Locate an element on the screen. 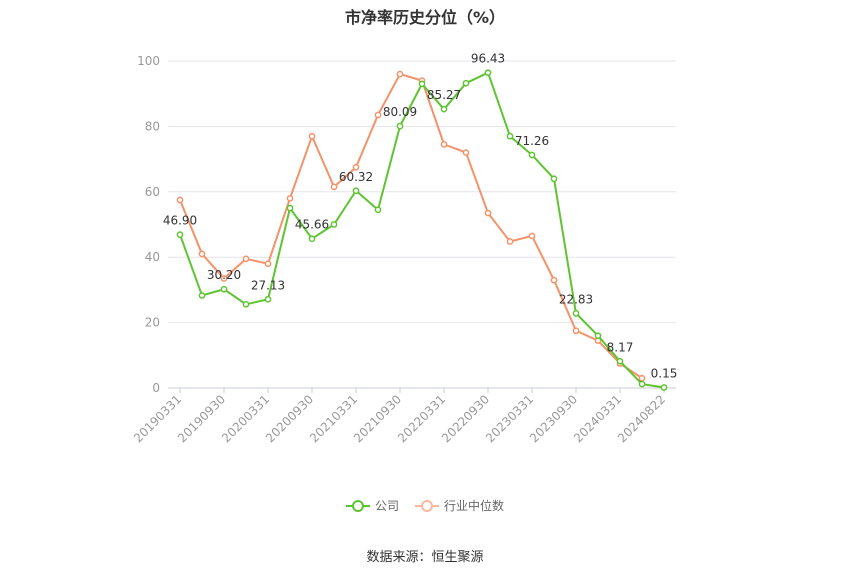 This screenshot has height=575, width=850. legend-item-company: 公司 is located at coordinates (372, 505).